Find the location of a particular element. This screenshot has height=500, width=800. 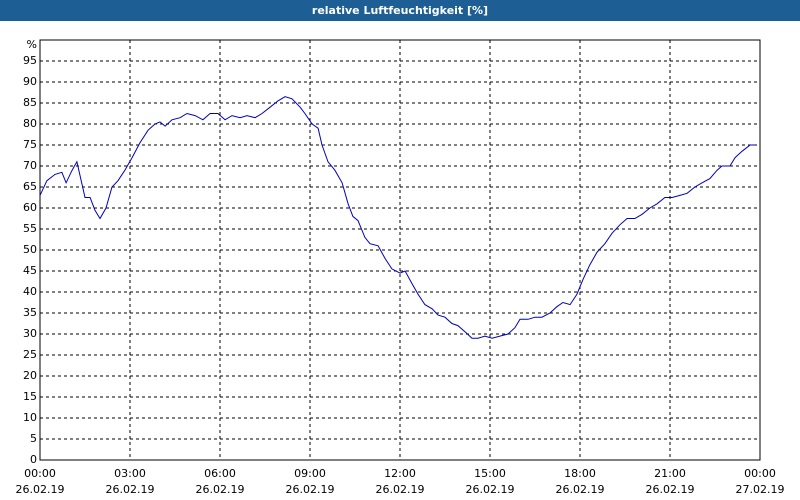

y-tick-label: 55 is located at coordinates (30, 228).